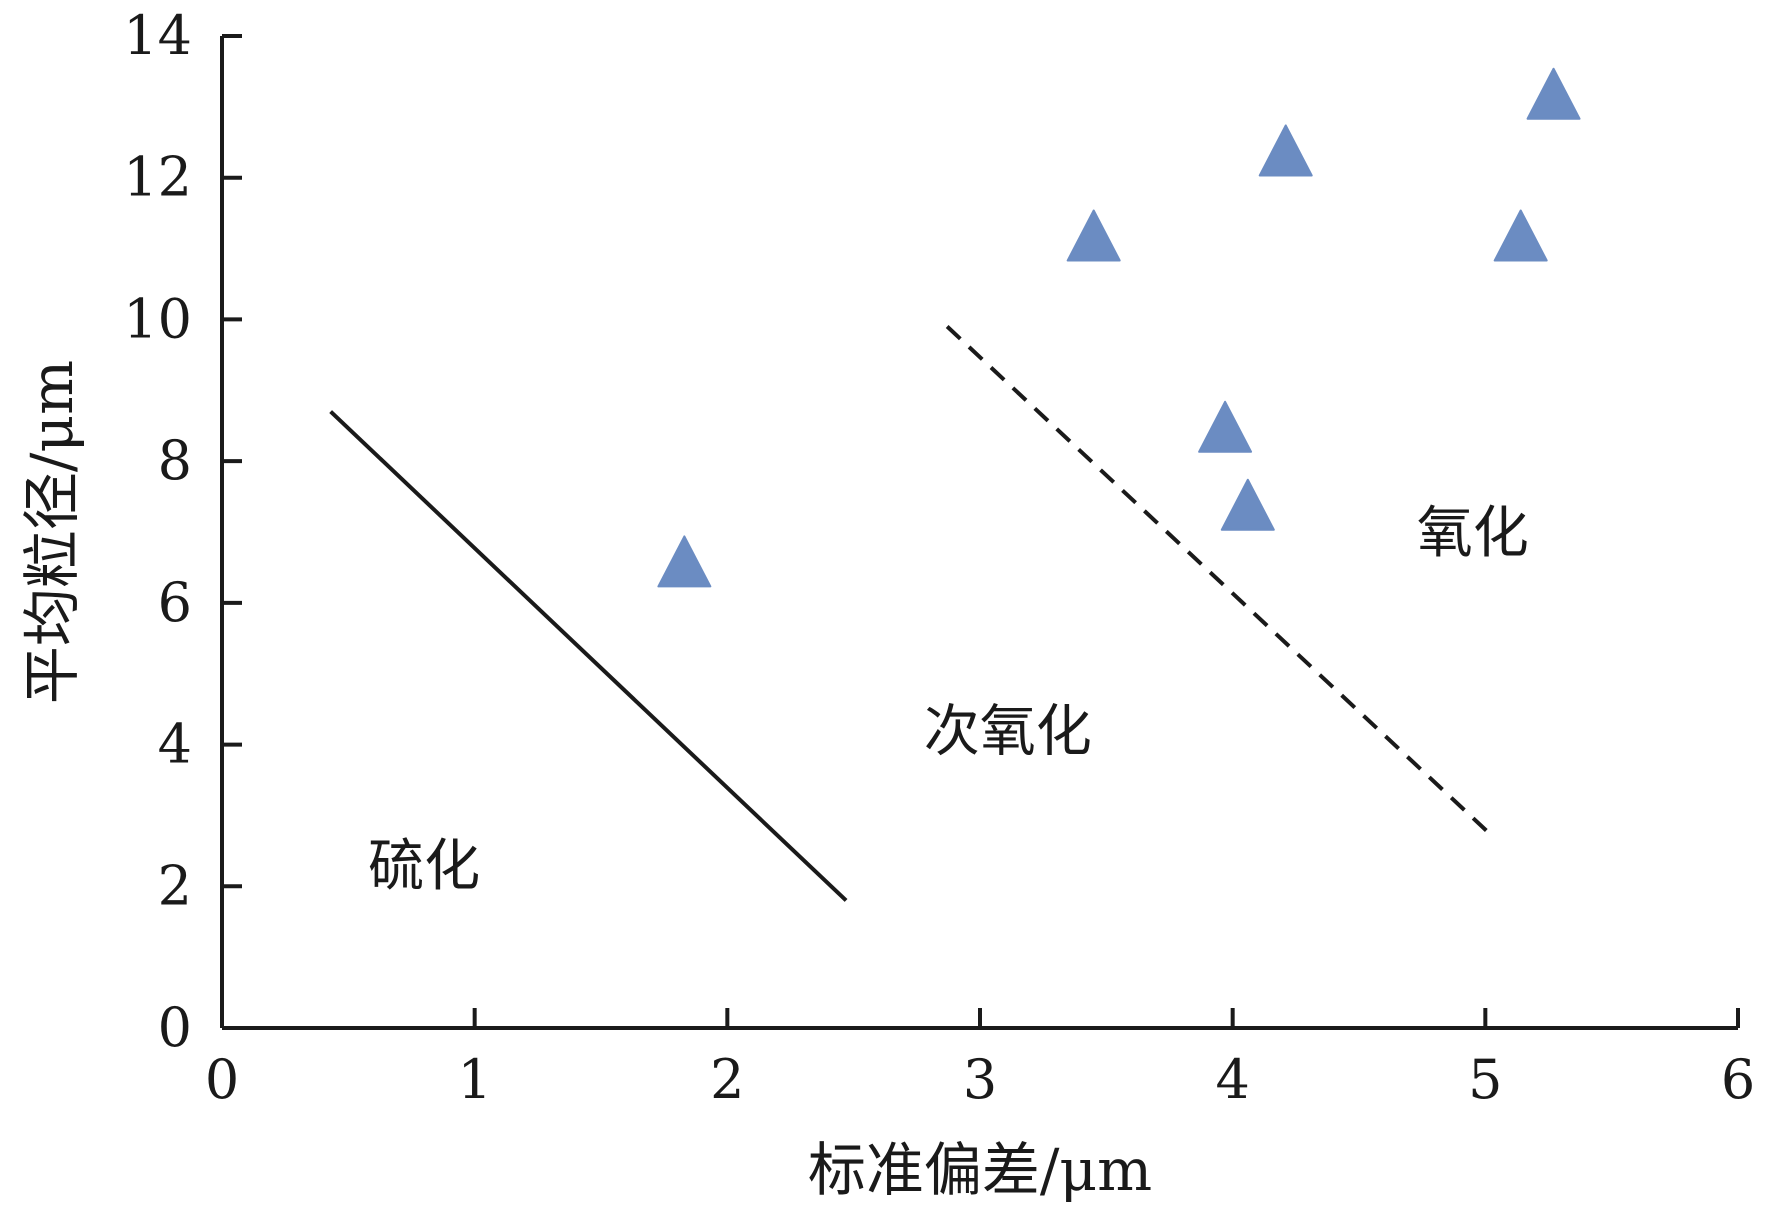 The width and height of the screenshot is (1772, 1220). Describe the element at coordinates (1232, 1079) in the screenshot. I see `x-tick-label: 4` at that location.